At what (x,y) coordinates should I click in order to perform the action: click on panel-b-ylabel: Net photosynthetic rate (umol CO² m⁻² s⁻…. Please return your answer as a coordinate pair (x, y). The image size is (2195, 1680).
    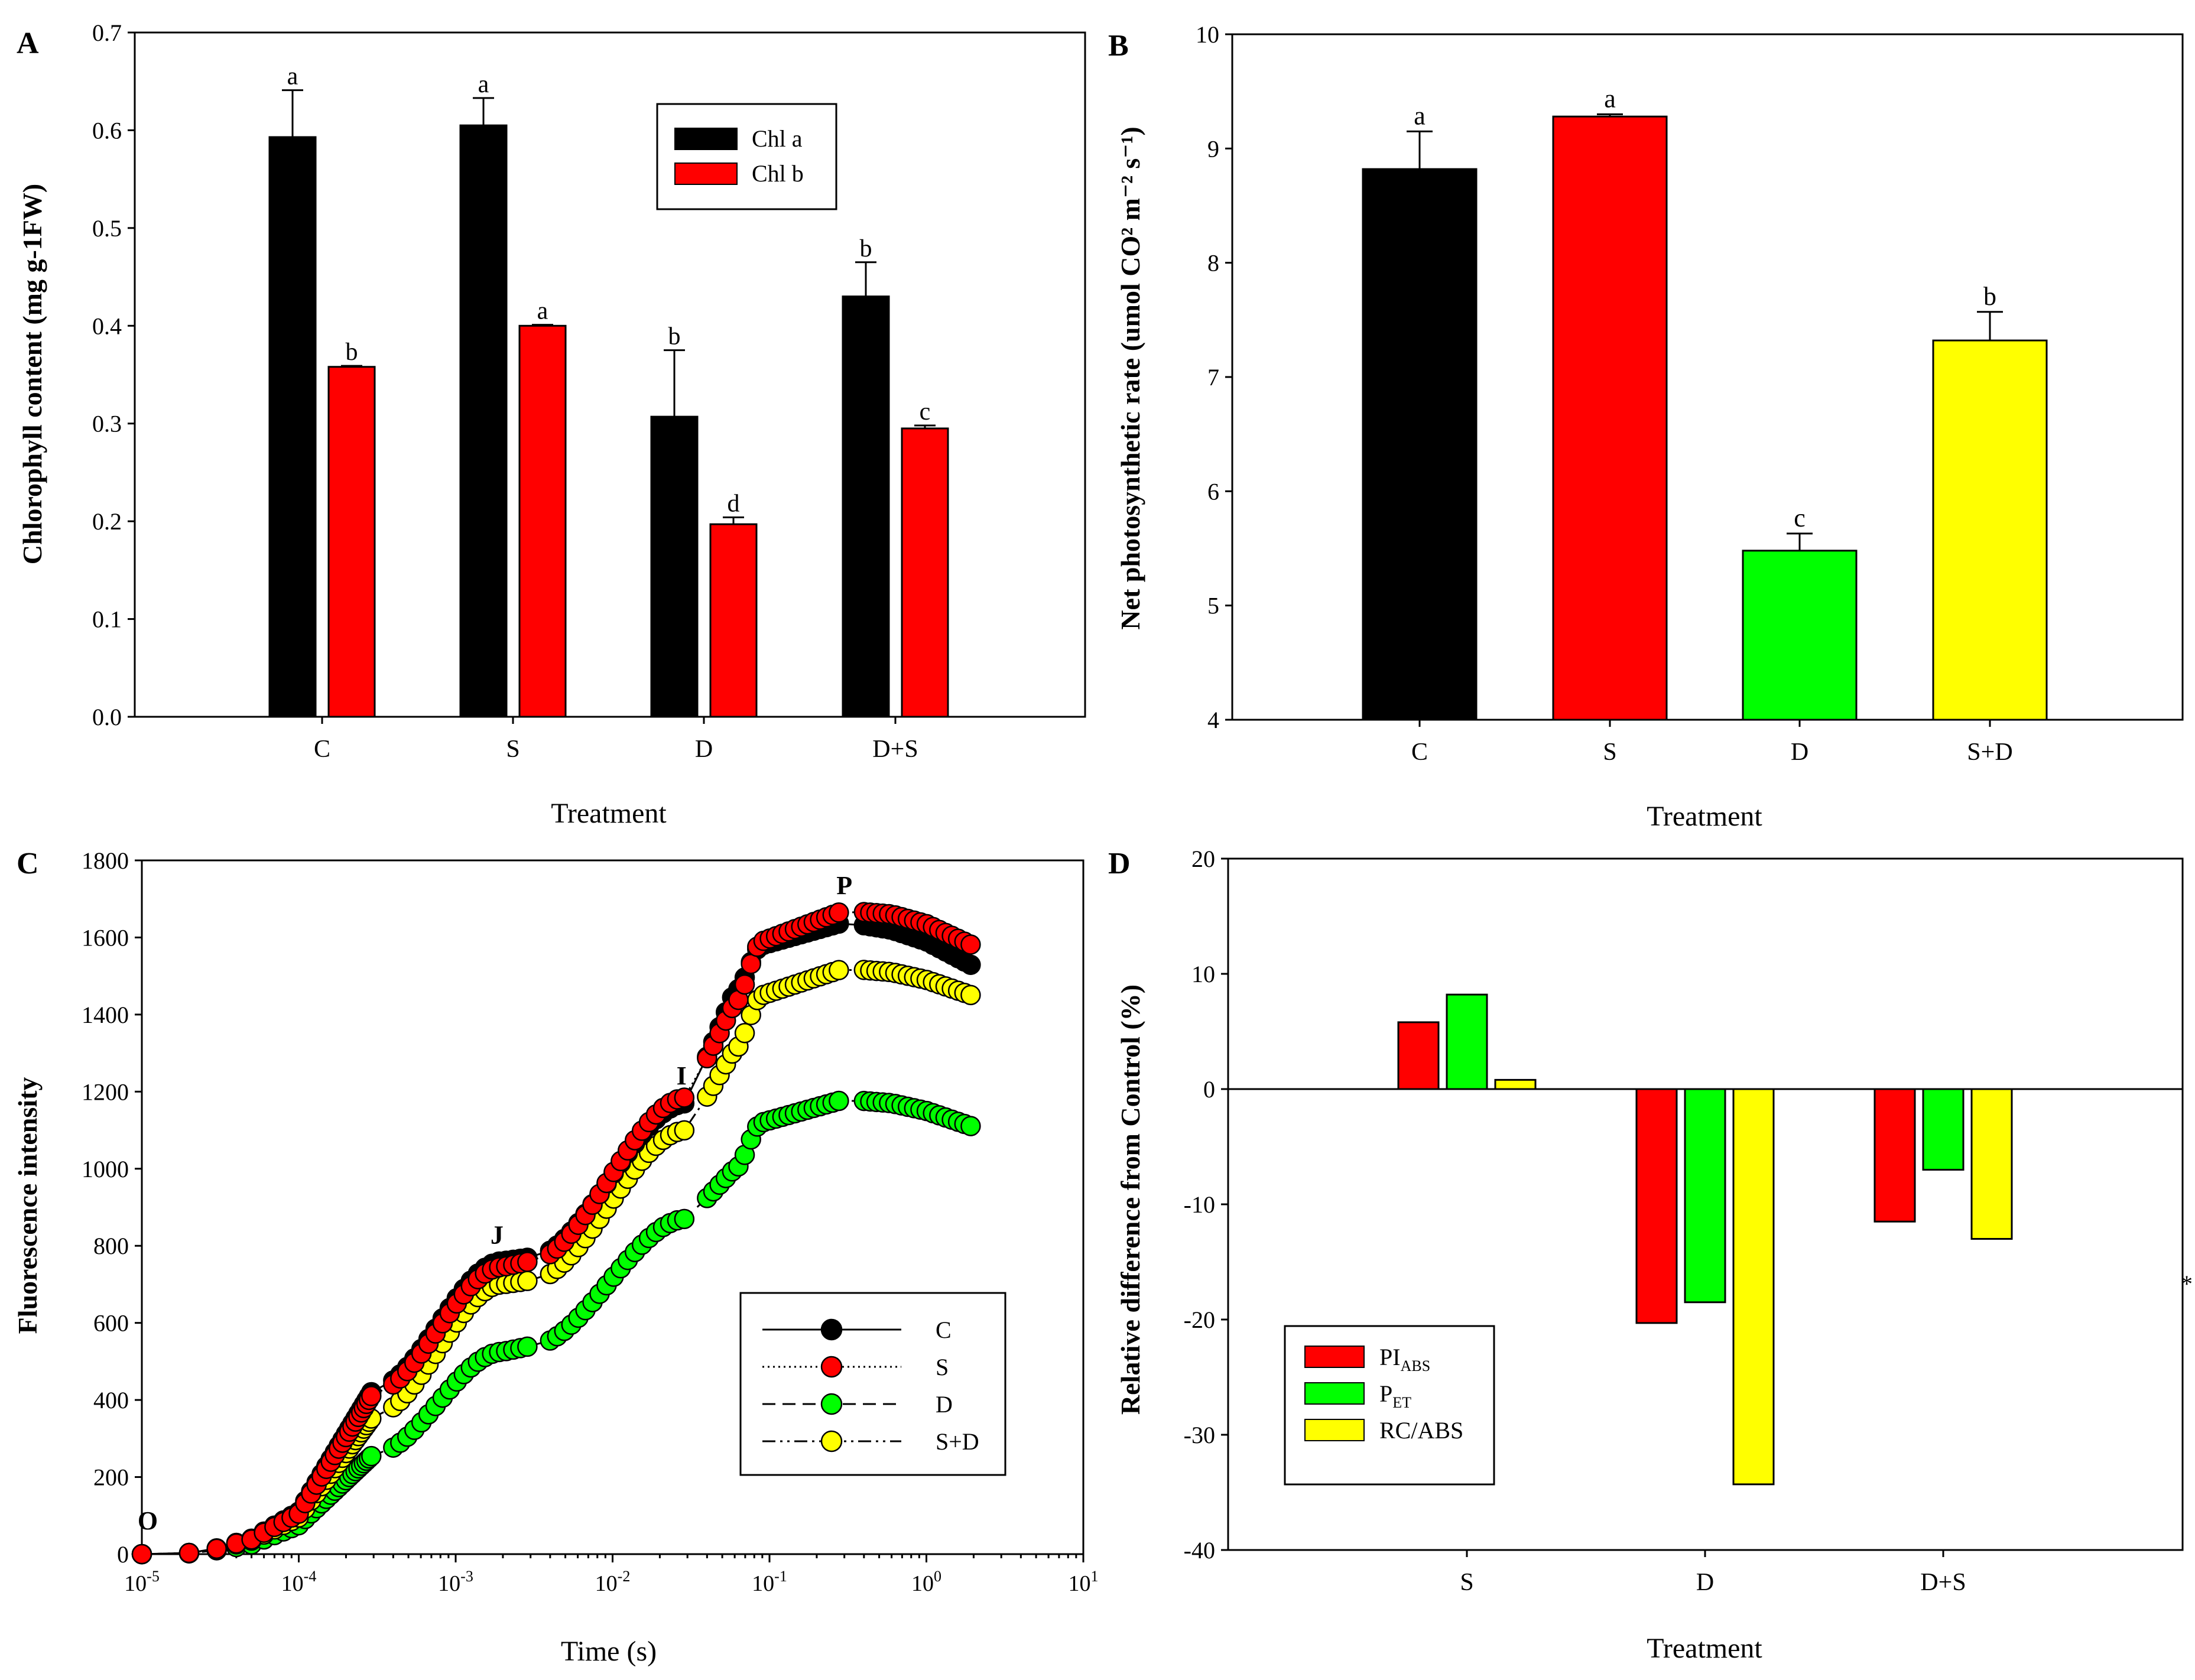
    Looking at the image, I should click on (1130, 377).